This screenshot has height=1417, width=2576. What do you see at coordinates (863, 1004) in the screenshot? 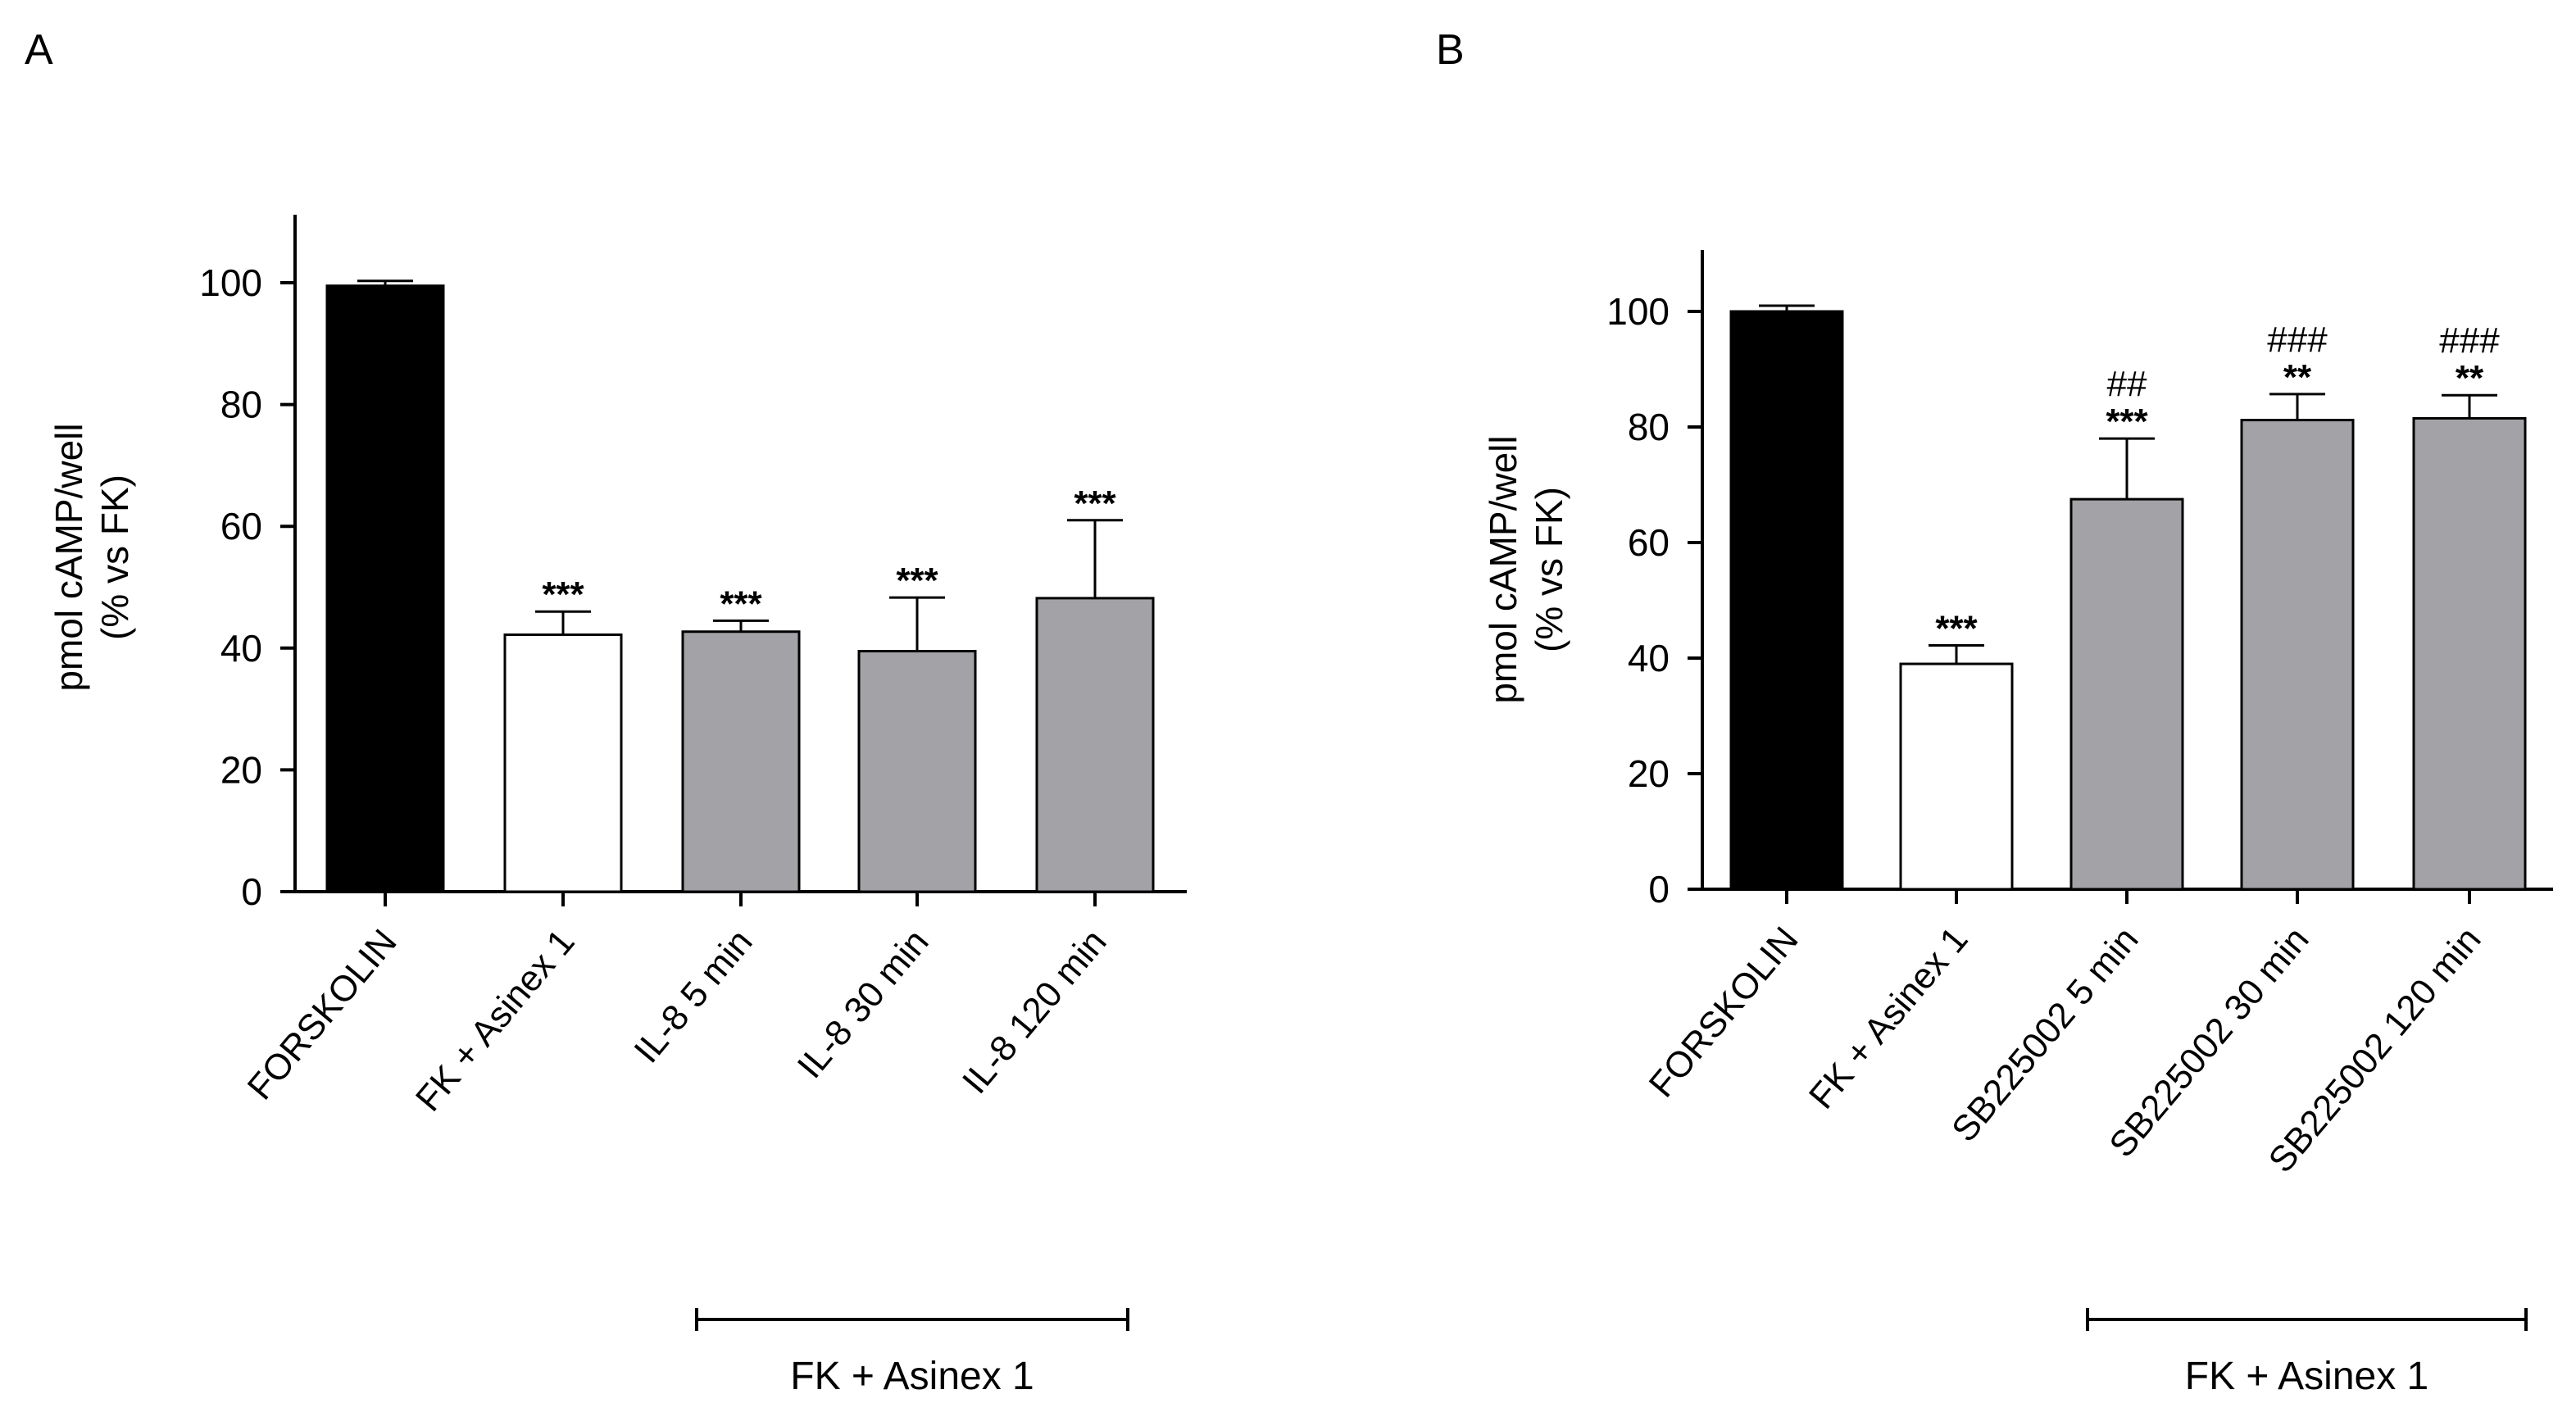
I see `panel-a-x-tick-label: IL-8 30 min` at bounding box center [863, 1004].